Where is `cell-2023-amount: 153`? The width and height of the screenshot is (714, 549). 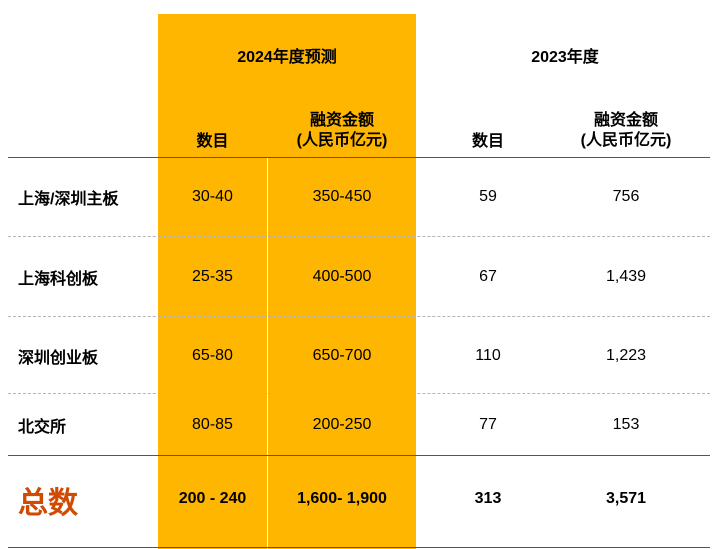 cell-2023-amount: 153 is located at coordinates (626, 424).